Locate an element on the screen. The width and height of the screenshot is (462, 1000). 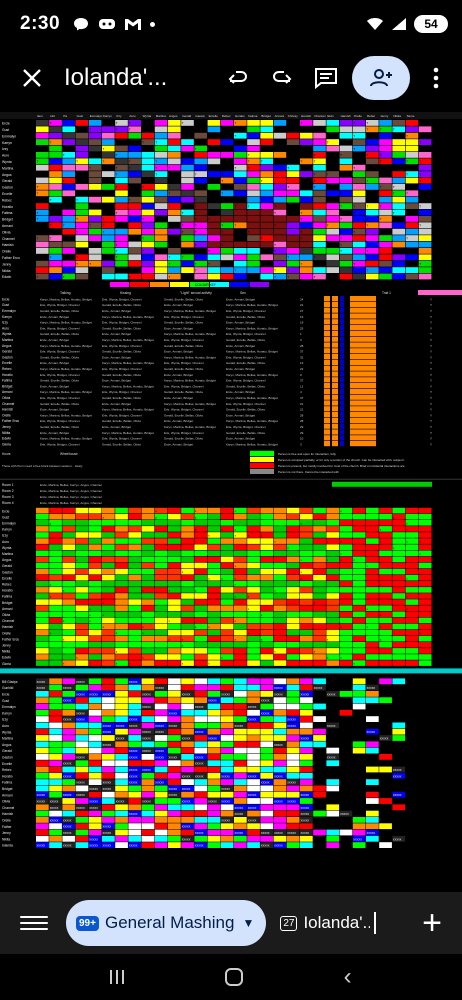
add-sheet-button: + is located at coordinates (432, 922).